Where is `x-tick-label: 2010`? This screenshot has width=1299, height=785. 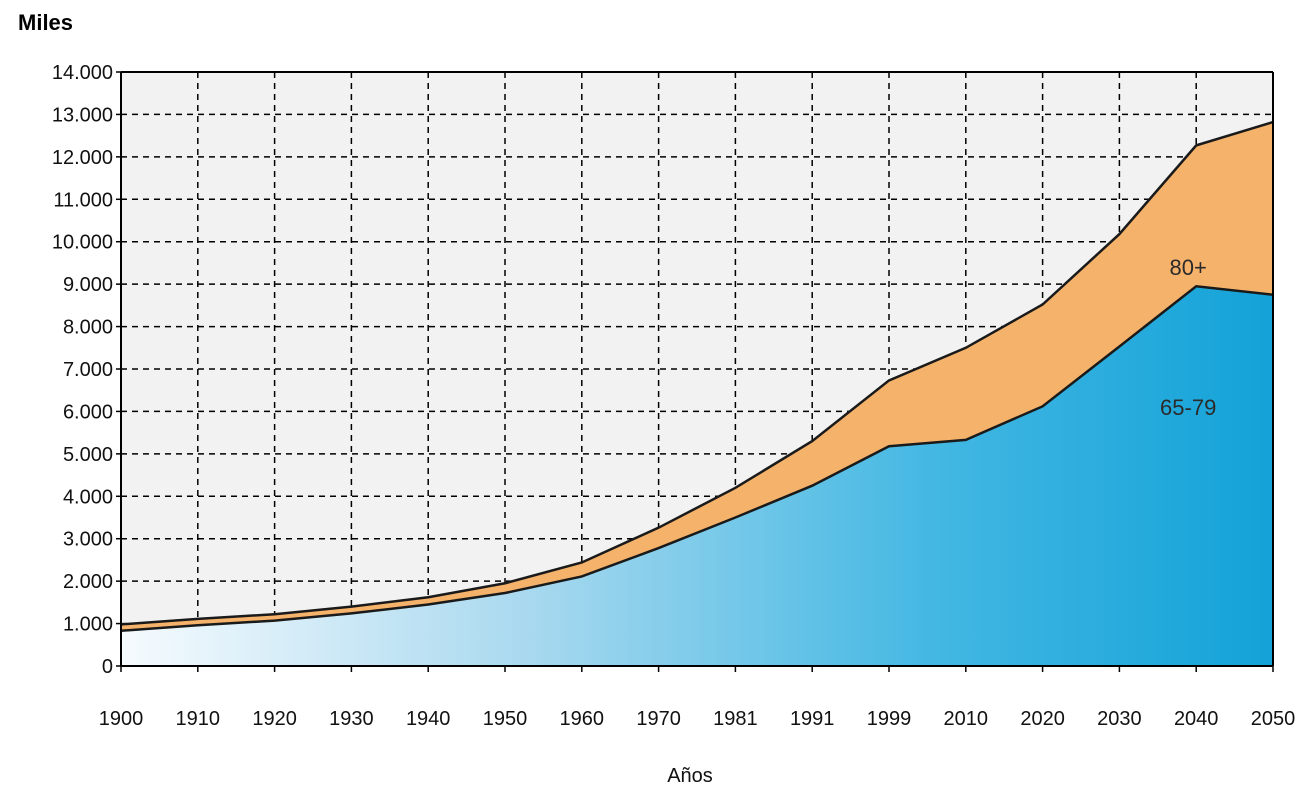
x-tick-label: 2010 is located at coordinates (966, 719).